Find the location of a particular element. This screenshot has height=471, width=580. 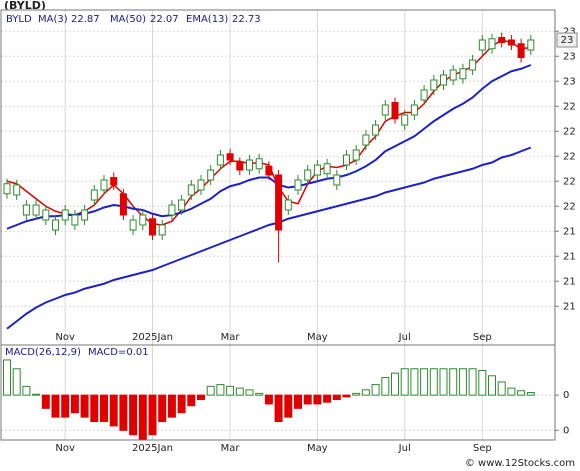

last-price-box is located at coordinates (567, 40).